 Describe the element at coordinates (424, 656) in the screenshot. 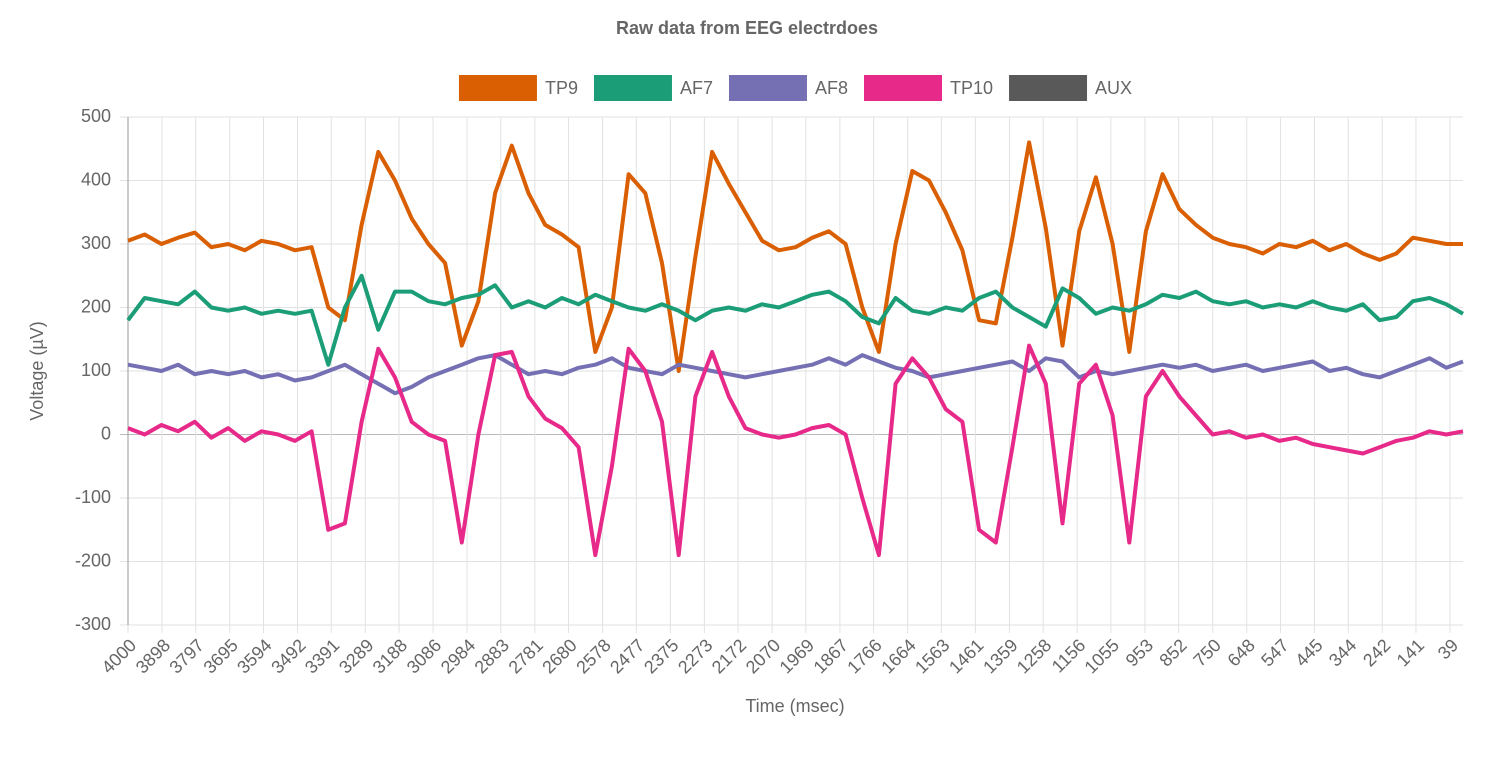

I see `x-tick-label: 3086` at that location.